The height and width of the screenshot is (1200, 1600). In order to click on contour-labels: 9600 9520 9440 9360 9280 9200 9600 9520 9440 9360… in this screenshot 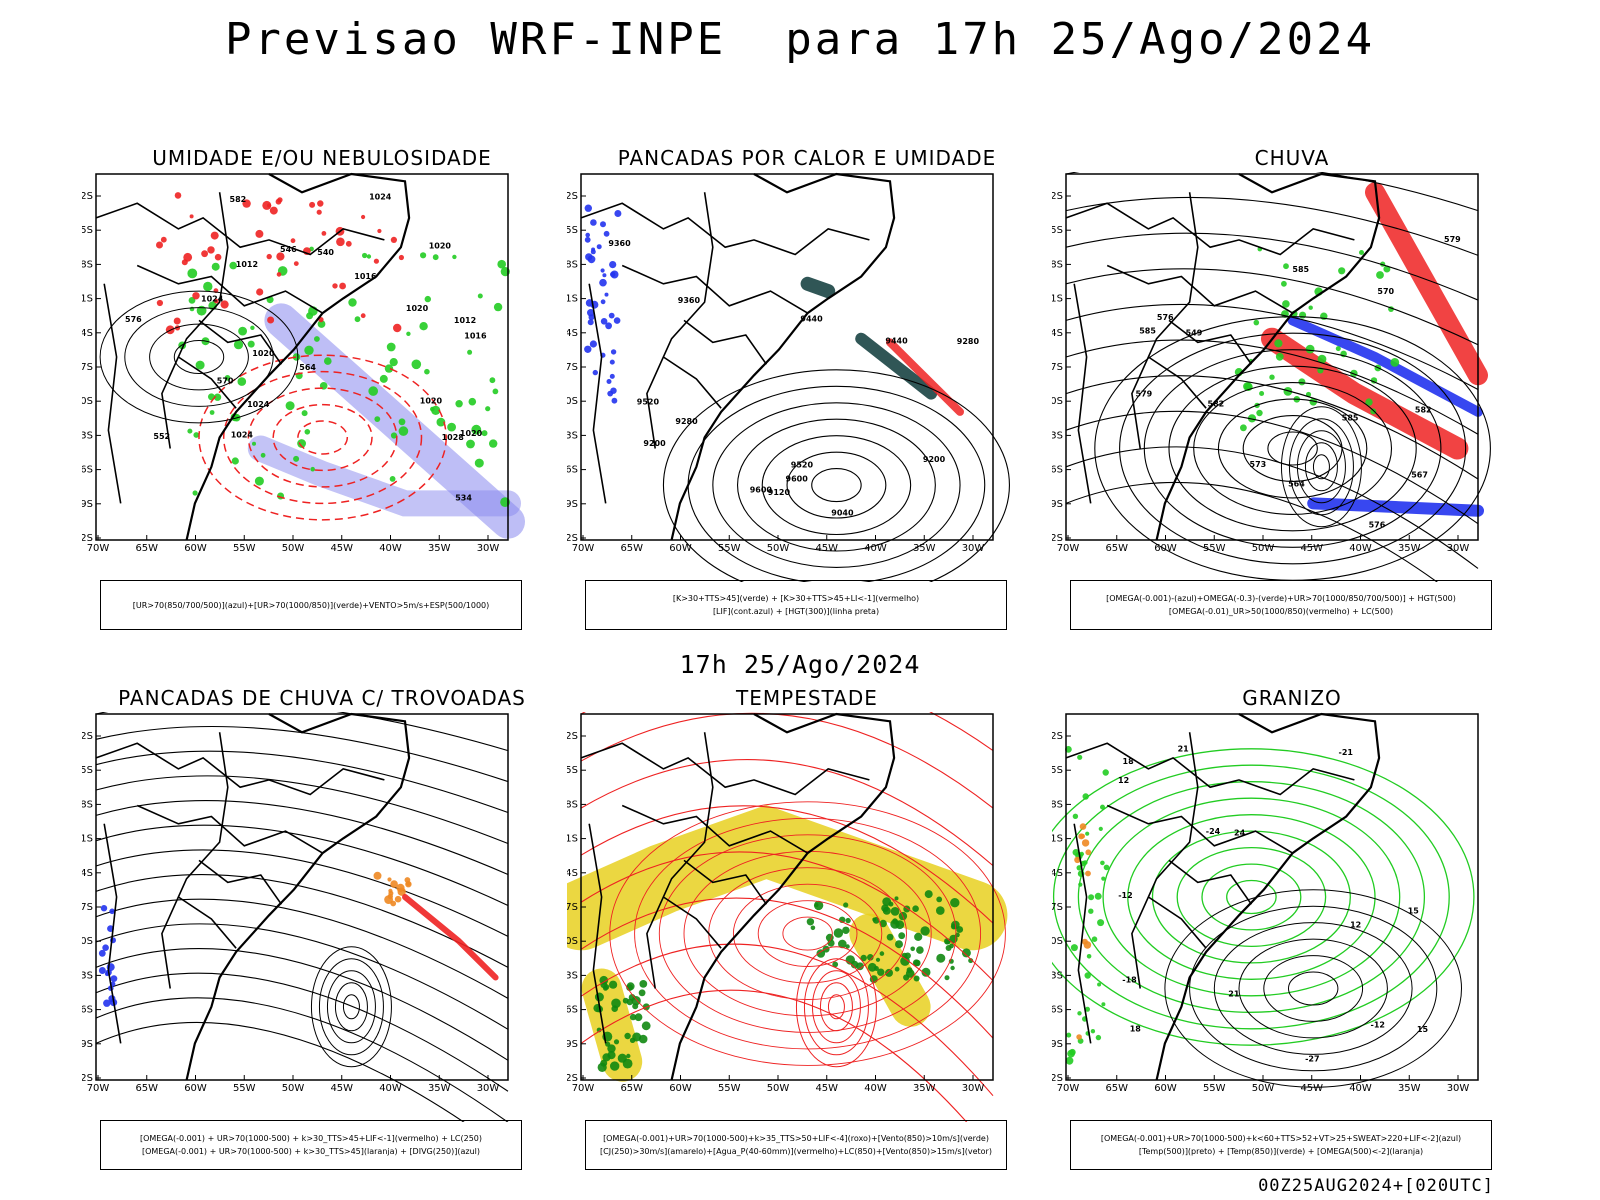, I will do `click(793, 378)`.